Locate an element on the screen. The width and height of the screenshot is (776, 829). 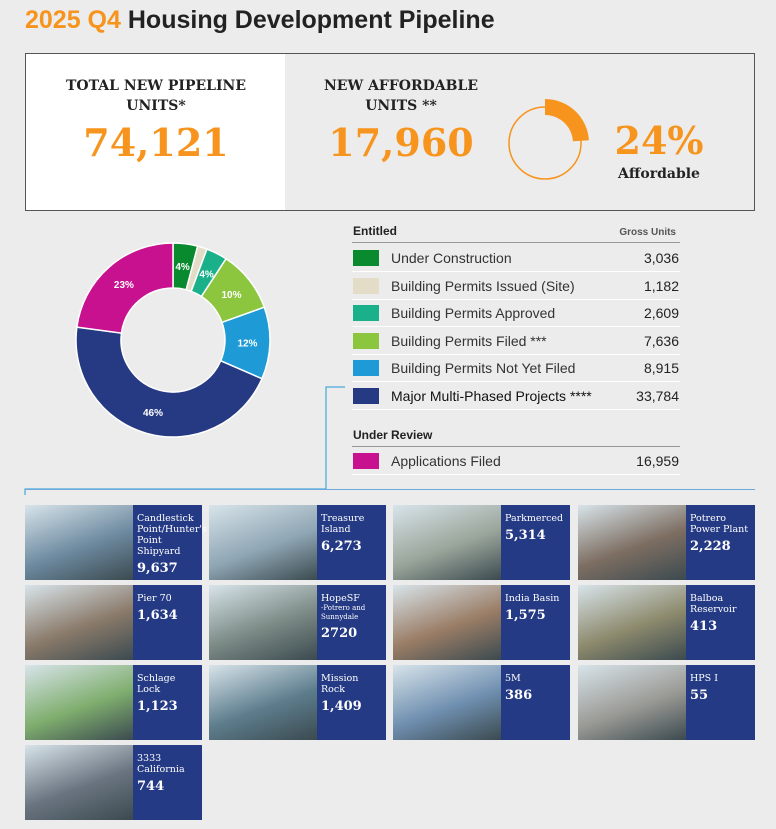
project-text: Parkmerced 5,314 is located at coordinates (535, 542).